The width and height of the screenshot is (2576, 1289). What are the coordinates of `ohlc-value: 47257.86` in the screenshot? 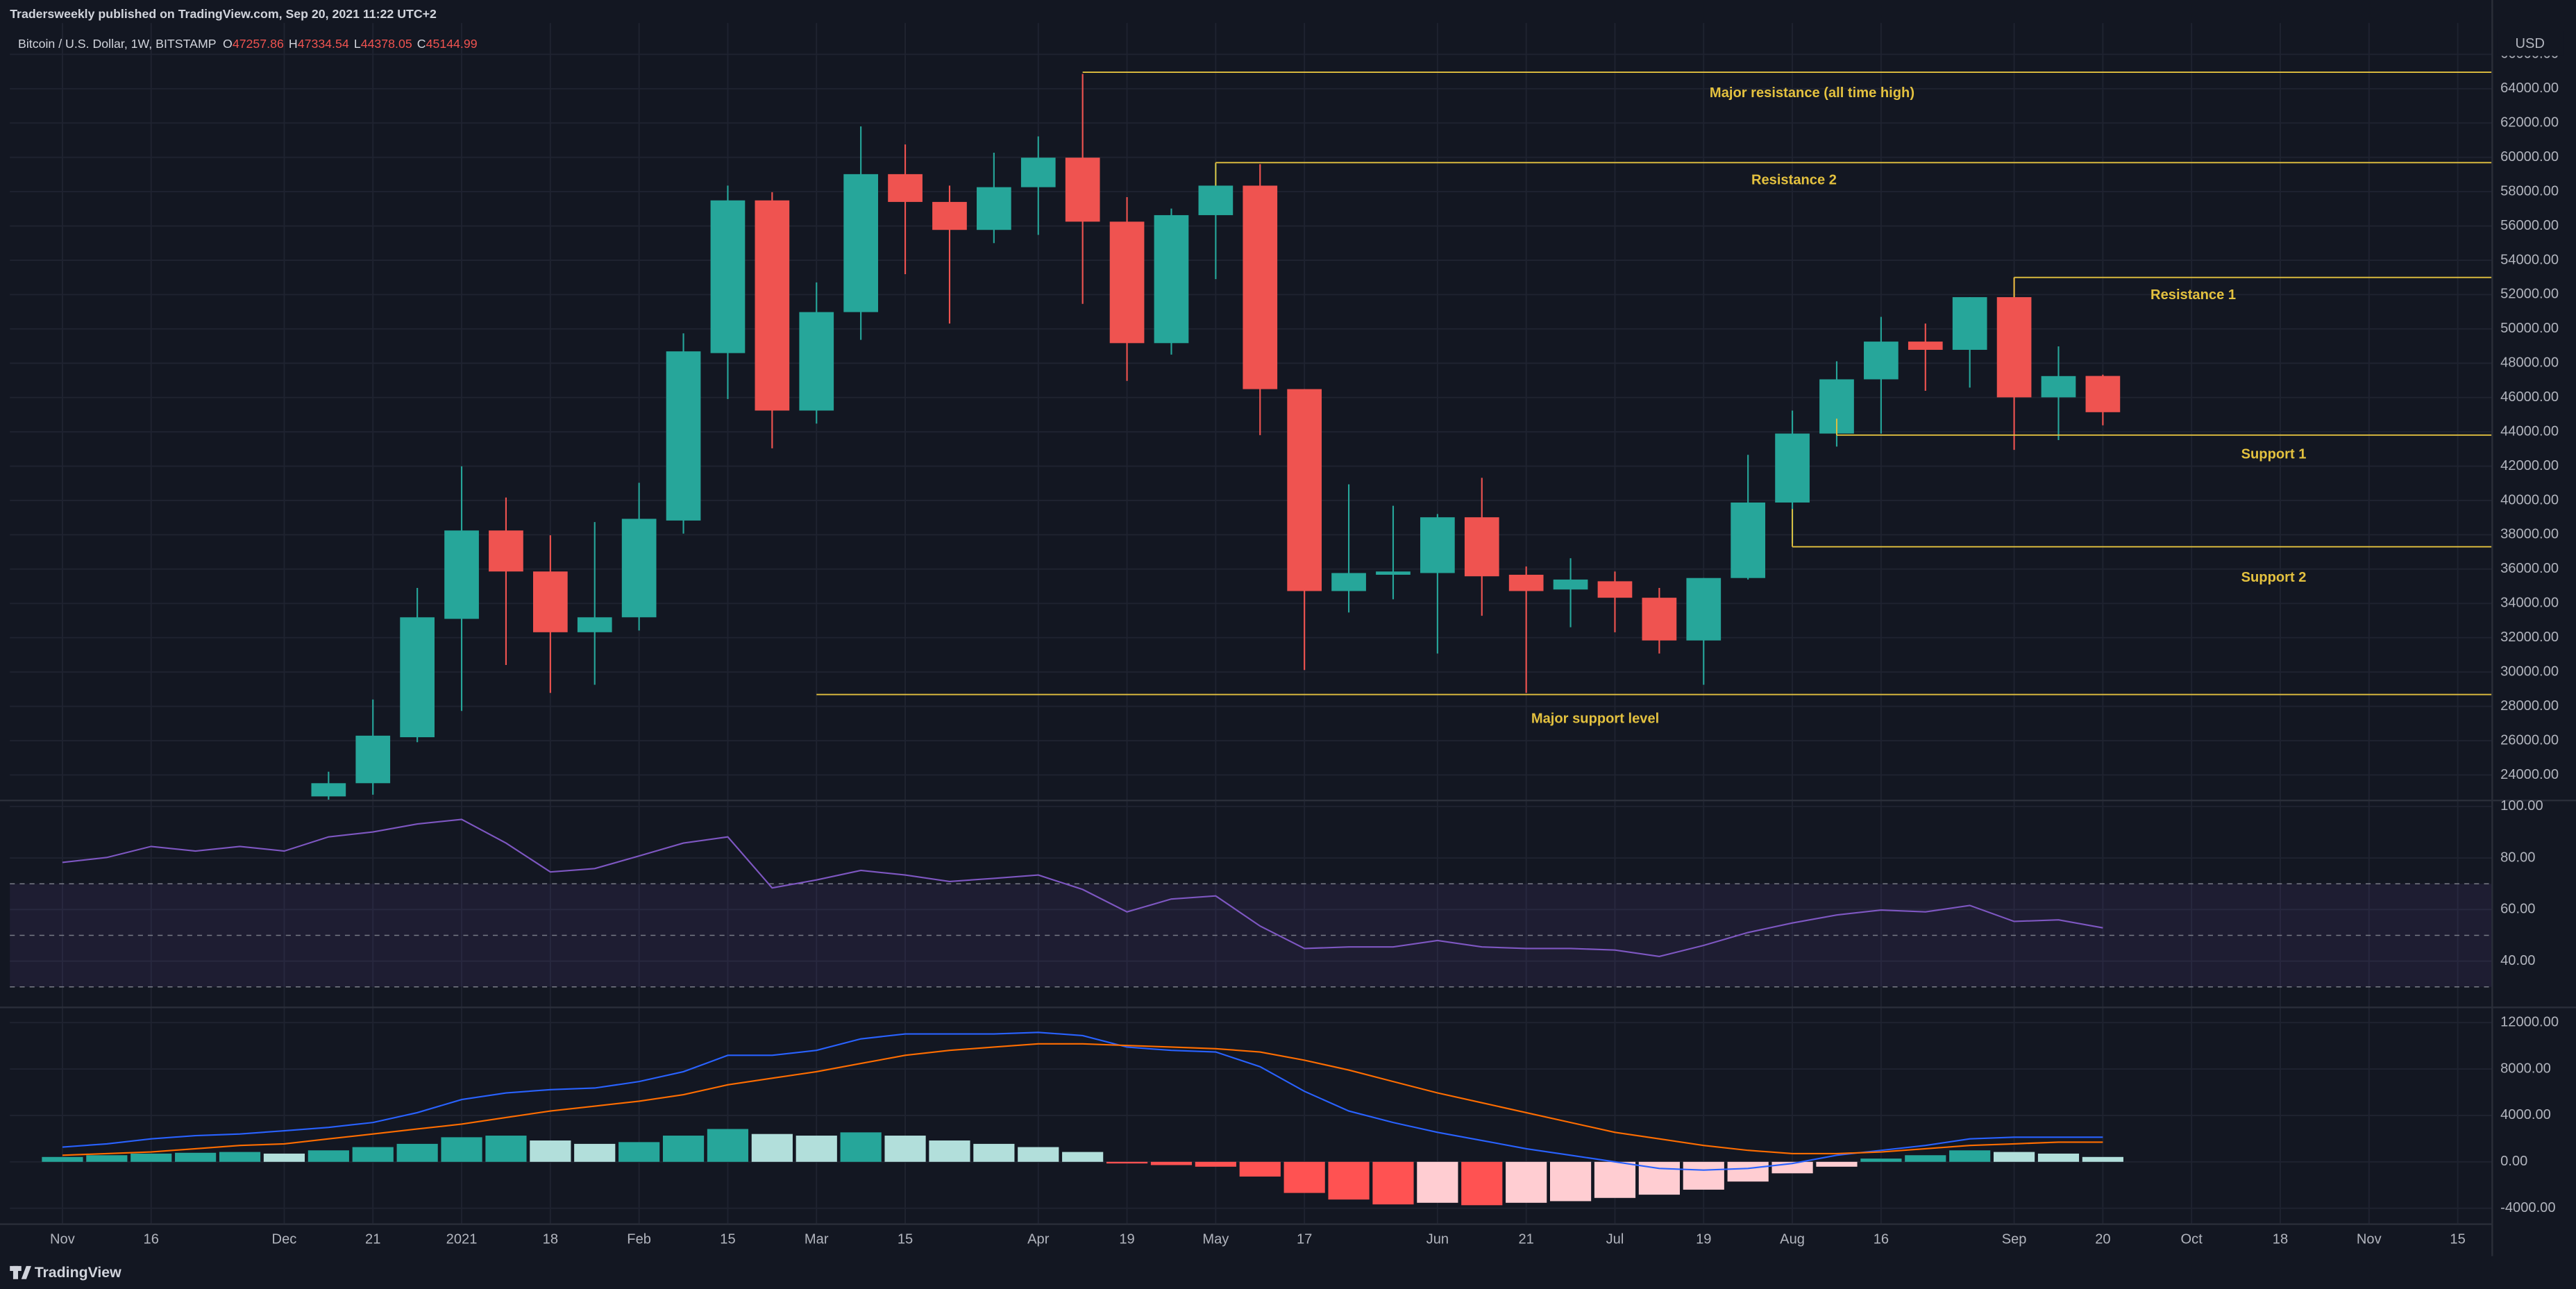 It's located at (258, 44).